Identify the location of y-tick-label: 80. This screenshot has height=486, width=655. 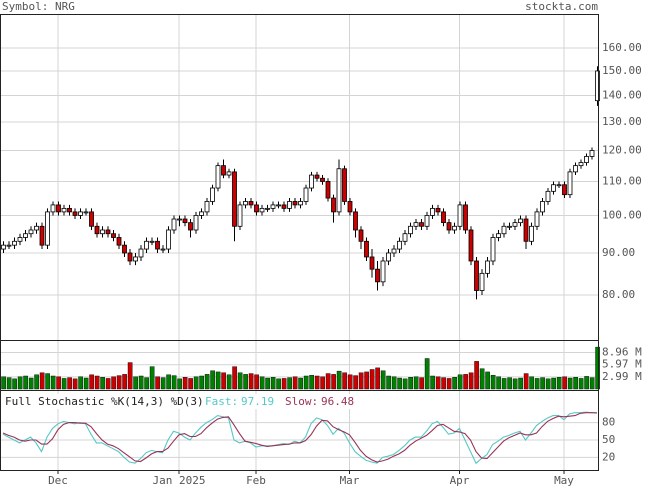
(608, 422).